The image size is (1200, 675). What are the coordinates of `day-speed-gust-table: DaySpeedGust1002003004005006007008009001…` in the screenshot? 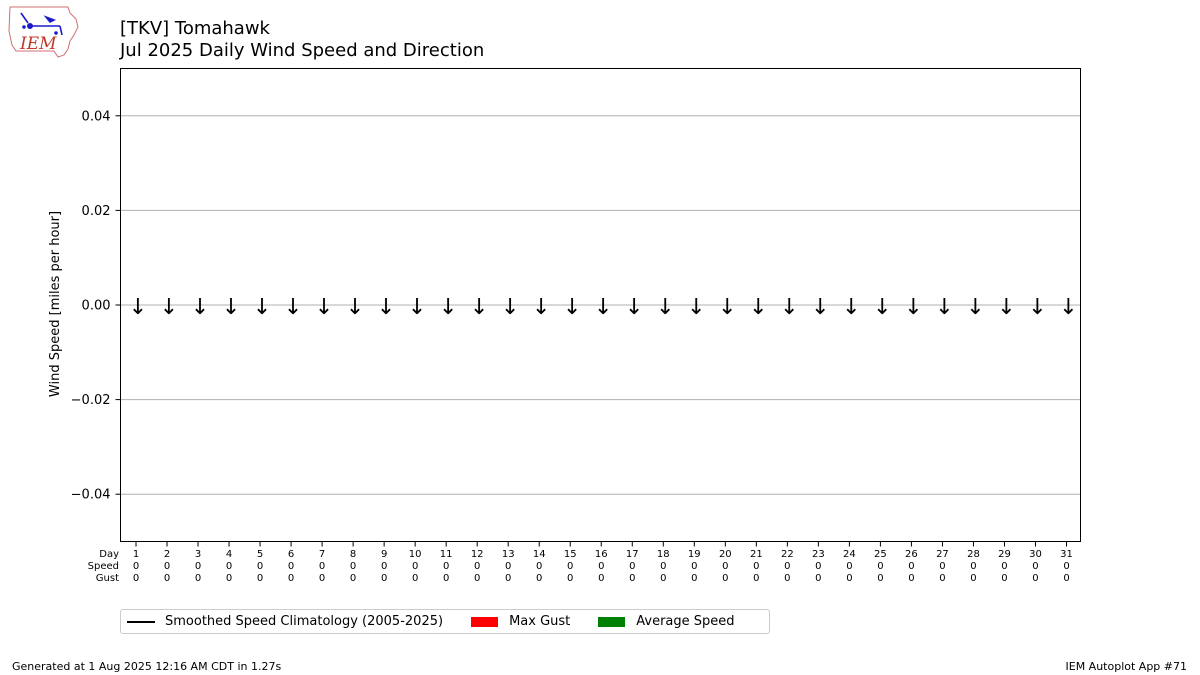 It's located at (580, 566).